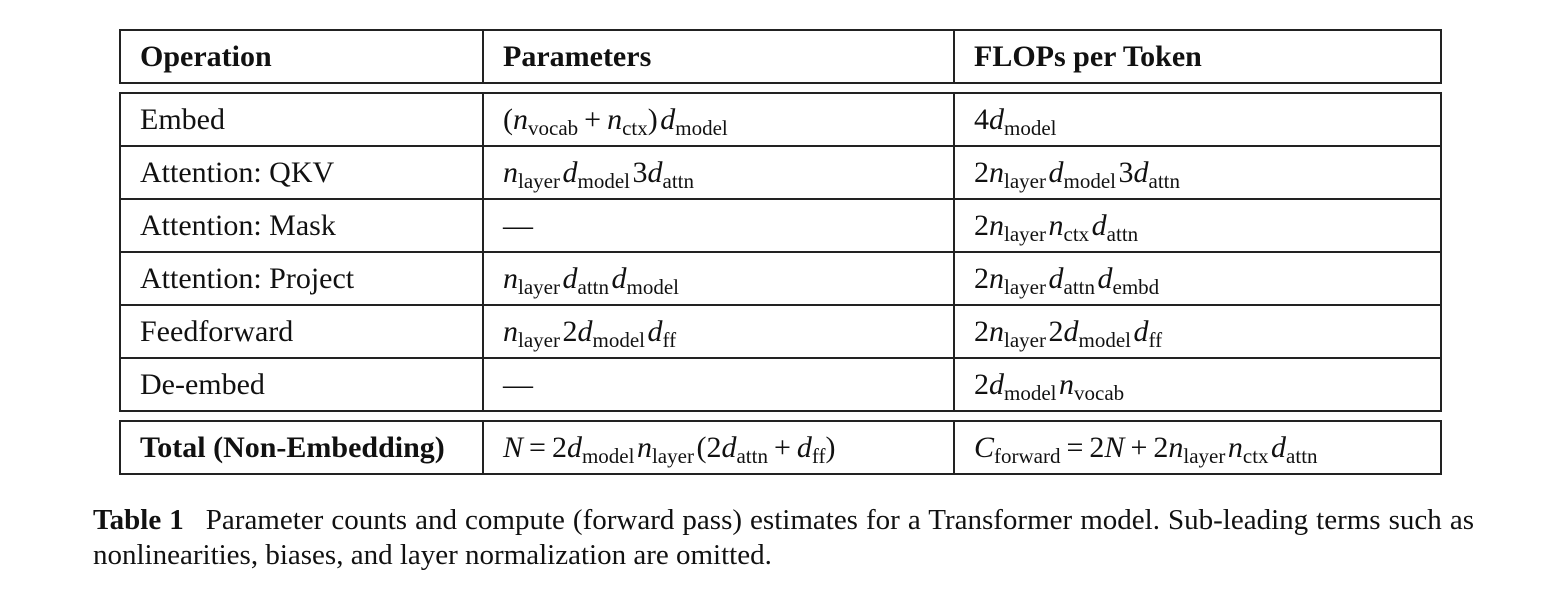  I want to click on math-symbol: dembd, so click(1128, 280).